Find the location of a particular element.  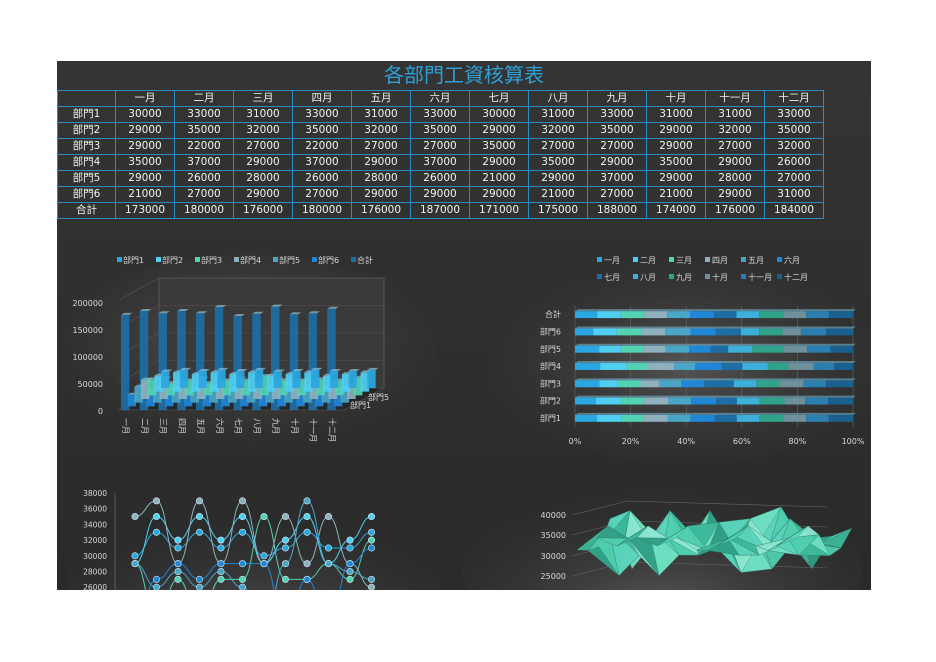

table-cell: 187000 is located at coordinates (440, 210).